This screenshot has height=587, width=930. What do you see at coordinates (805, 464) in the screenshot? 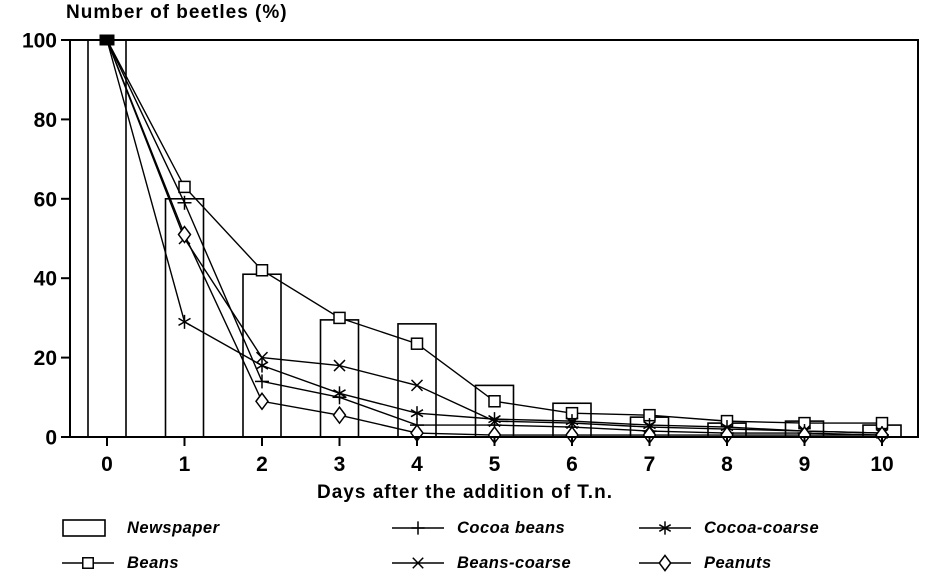
I see `x-tick-label: 9` at bounding box center [805, 464].